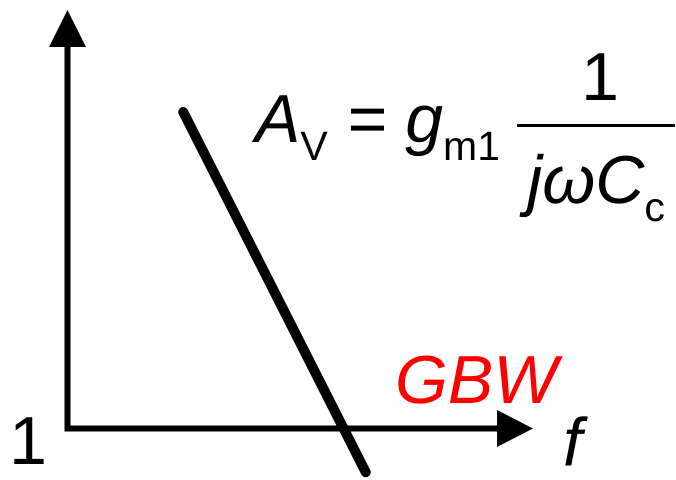 The height and width of the screenshot is (480, 676). Describe the element at coordinates (592, 186) in the screenshot. I see `text: jωC$_{c}$` at that location.